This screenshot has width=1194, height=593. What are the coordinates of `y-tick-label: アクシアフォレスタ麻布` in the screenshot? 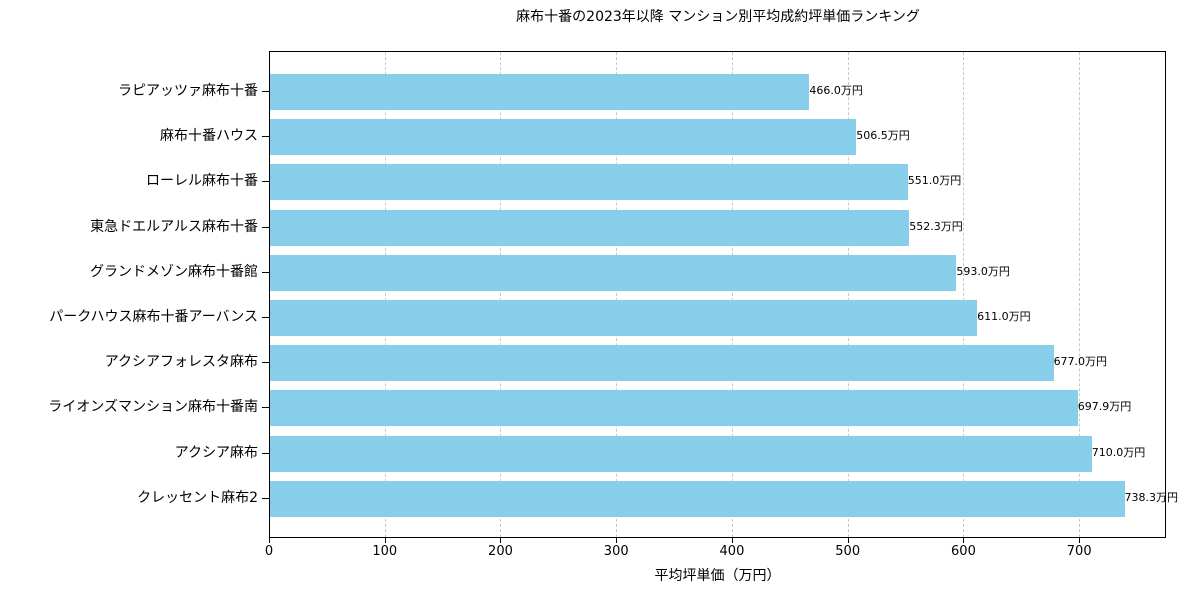 It's located at (181, 362).